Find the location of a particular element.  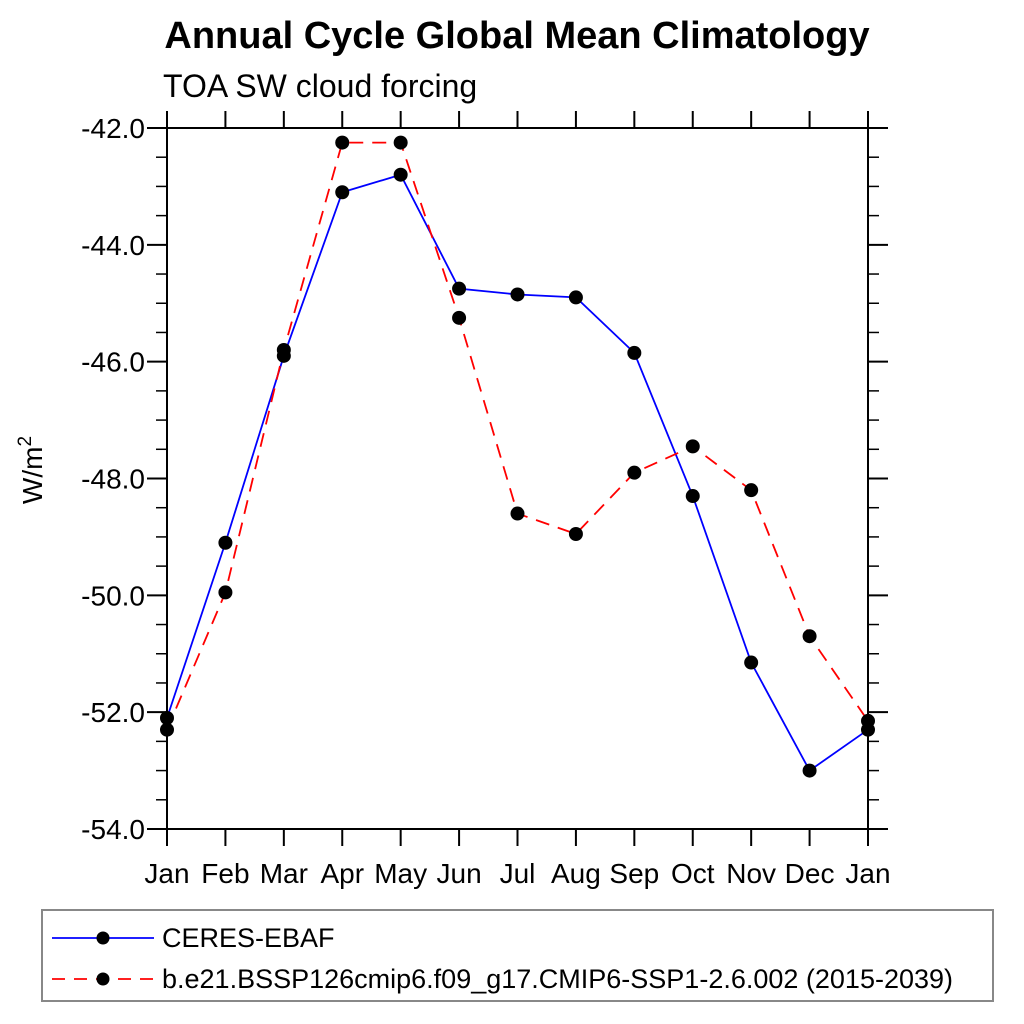

x-tick-label: Jul is located at coordinates (518, 873).